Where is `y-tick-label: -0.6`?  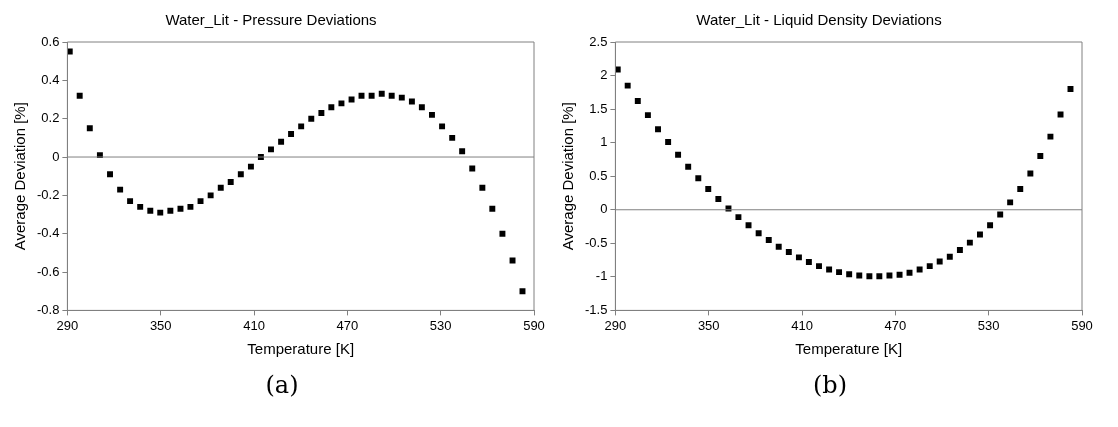 y-tick-label: -0.6 is located at coordinates (48, 271).